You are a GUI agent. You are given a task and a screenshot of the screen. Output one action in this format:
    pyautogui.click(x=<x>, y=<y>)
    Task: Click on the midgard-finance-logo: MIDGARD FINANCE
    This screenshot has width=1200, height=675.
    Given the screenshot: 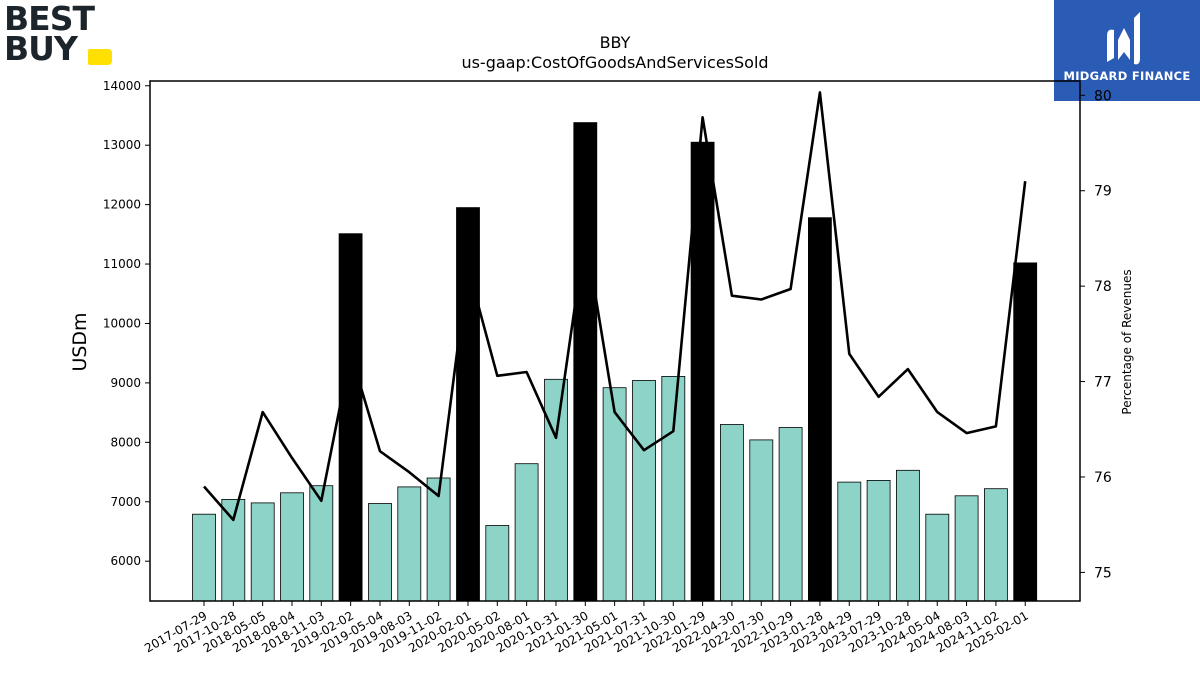 What is the action you would take?
    pyautogui.click(x=1127, y=50)
    